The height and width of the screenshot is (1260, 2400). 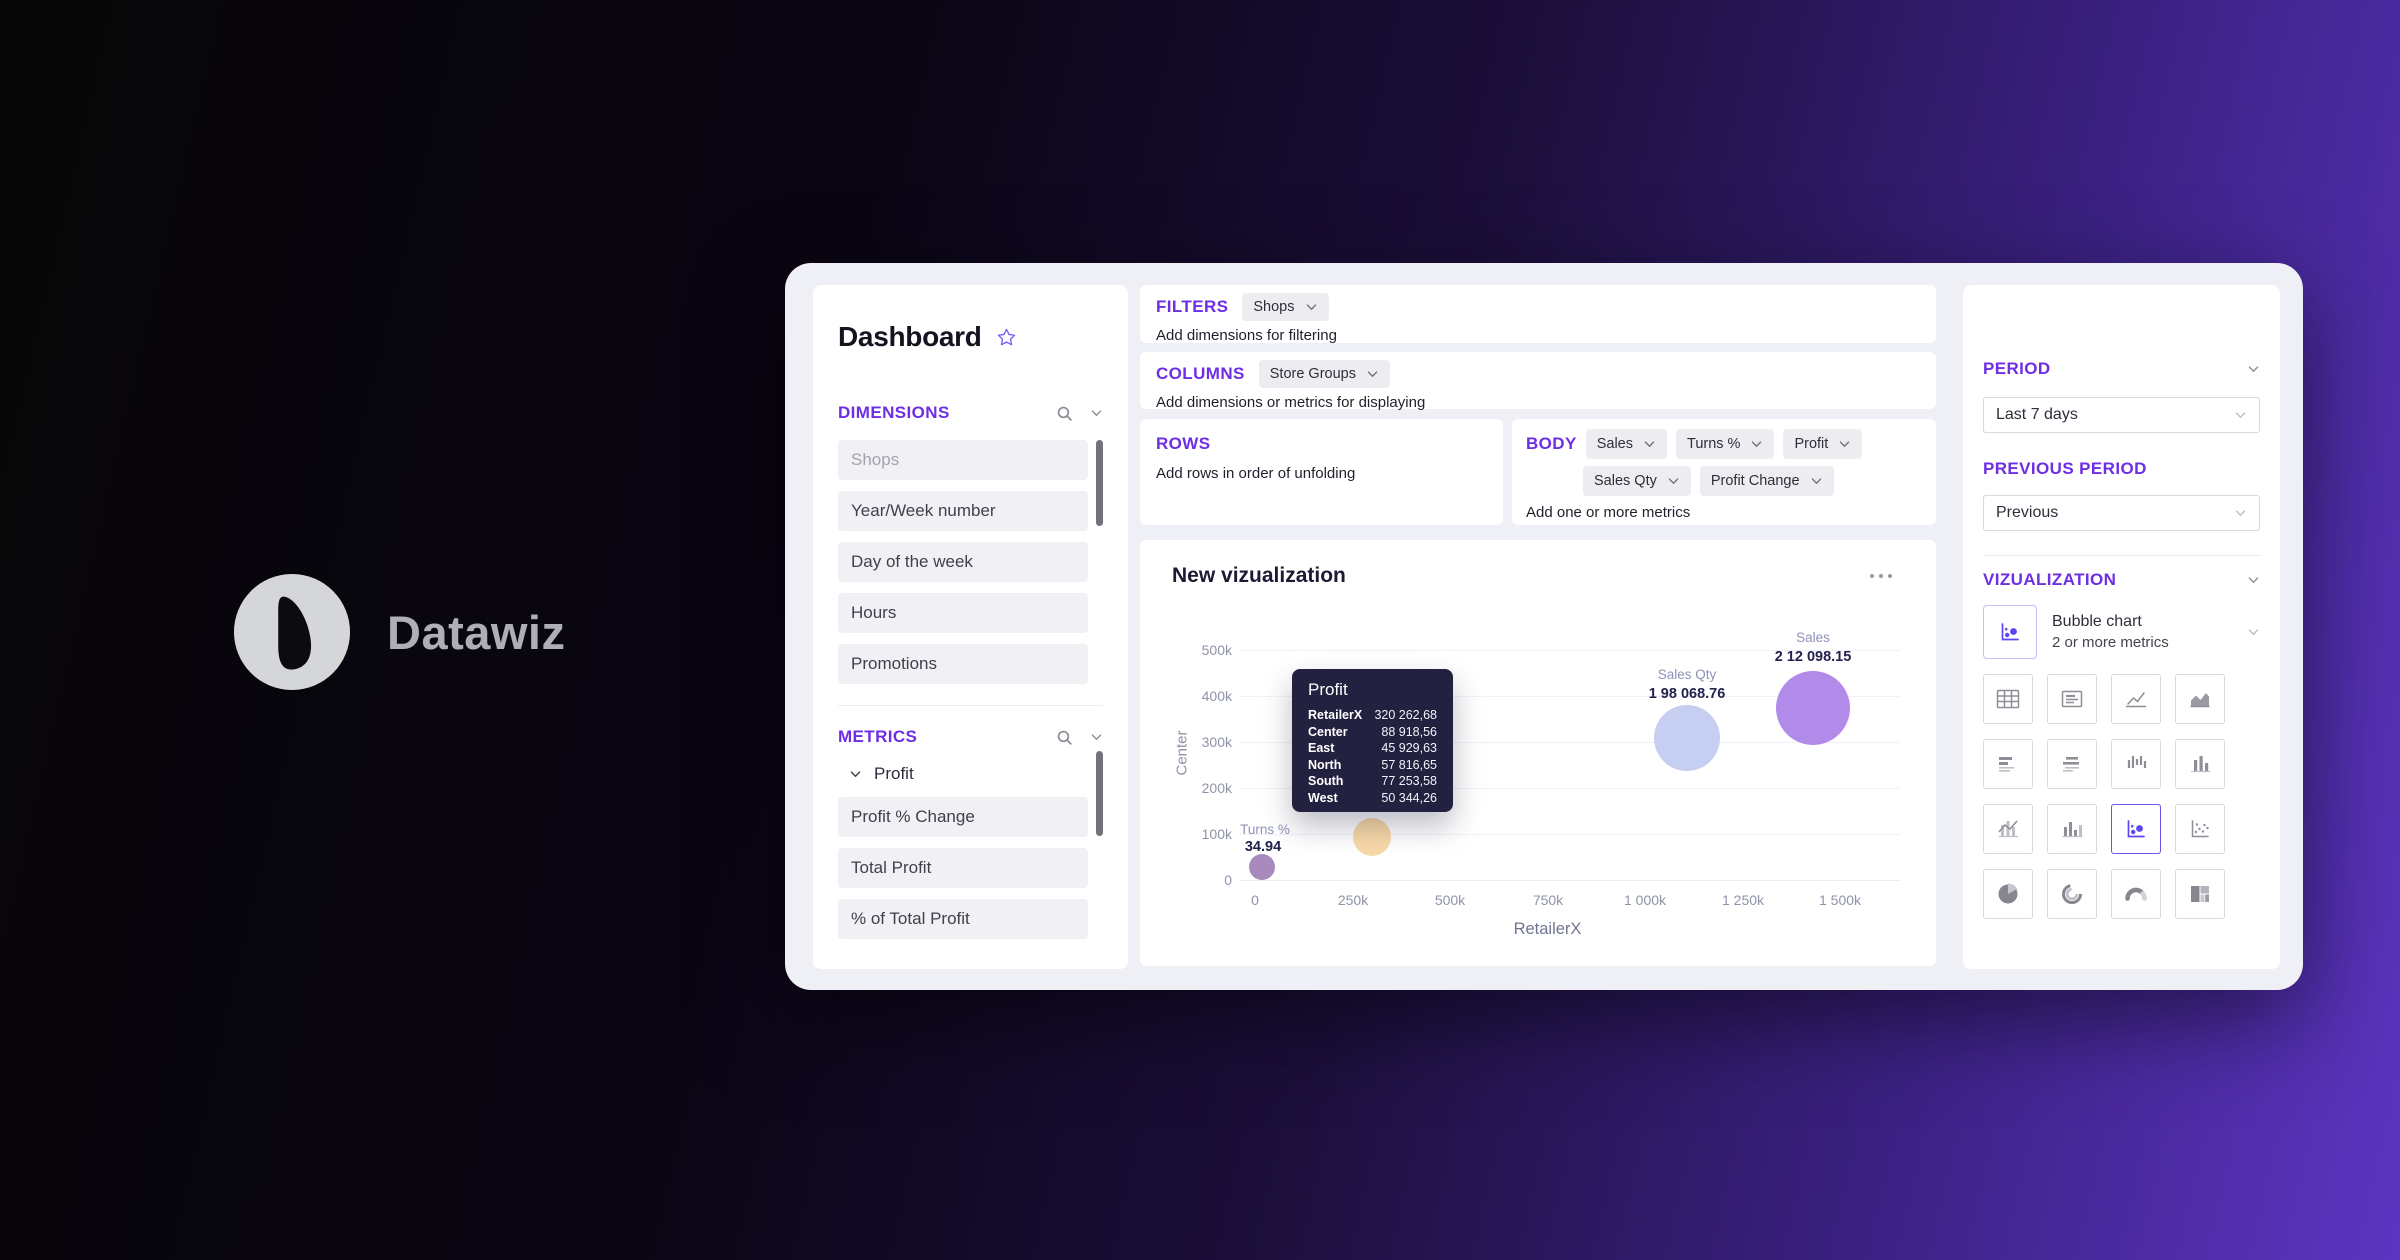 What do you see at coordinates (1687, 738) in the screenshot?
I see `bubble-sales-qty` at bounding box center [1687, 738].